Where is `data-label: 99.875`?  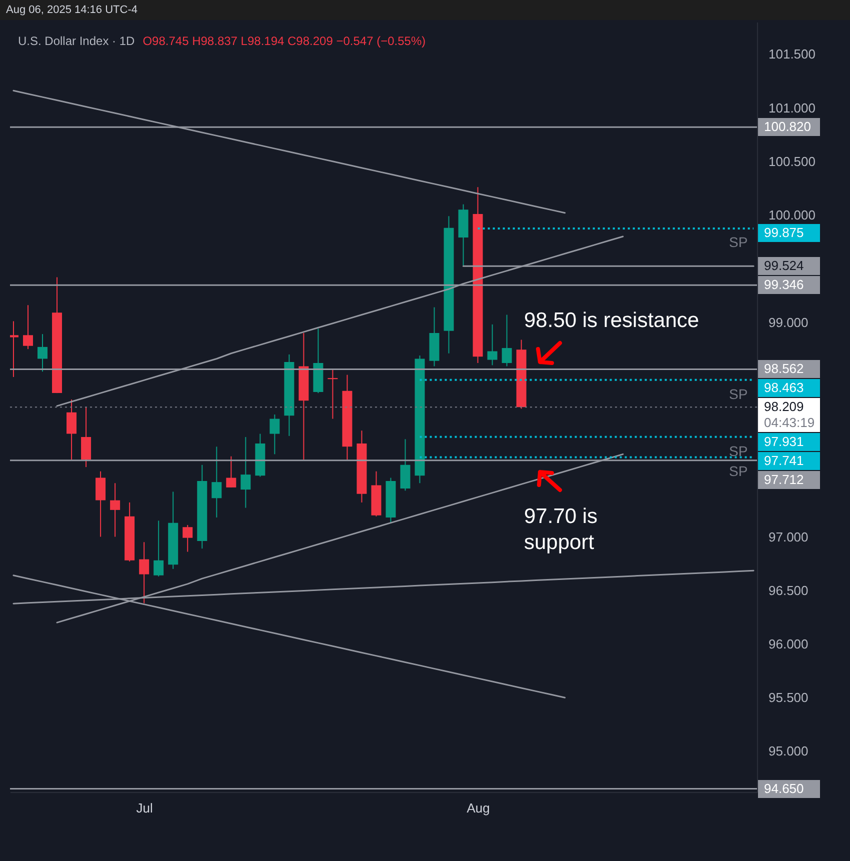
data-label: 99.875 is located at coordinates (784, 233).